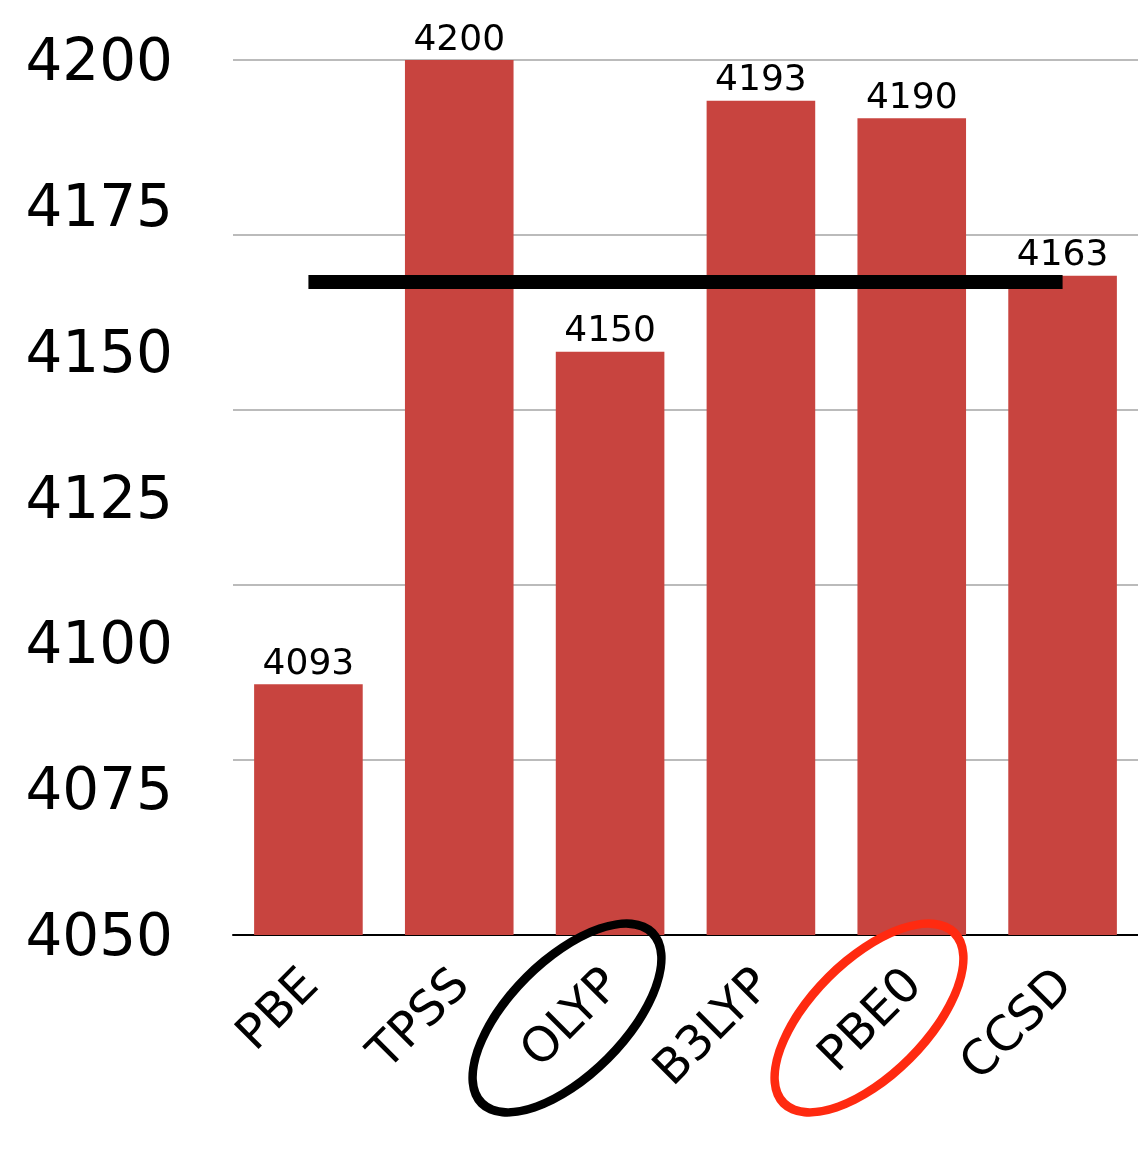 The width and height of the screenshot is (1138, 1160). I want to click on data-label: 4163, so click(1062, 253).